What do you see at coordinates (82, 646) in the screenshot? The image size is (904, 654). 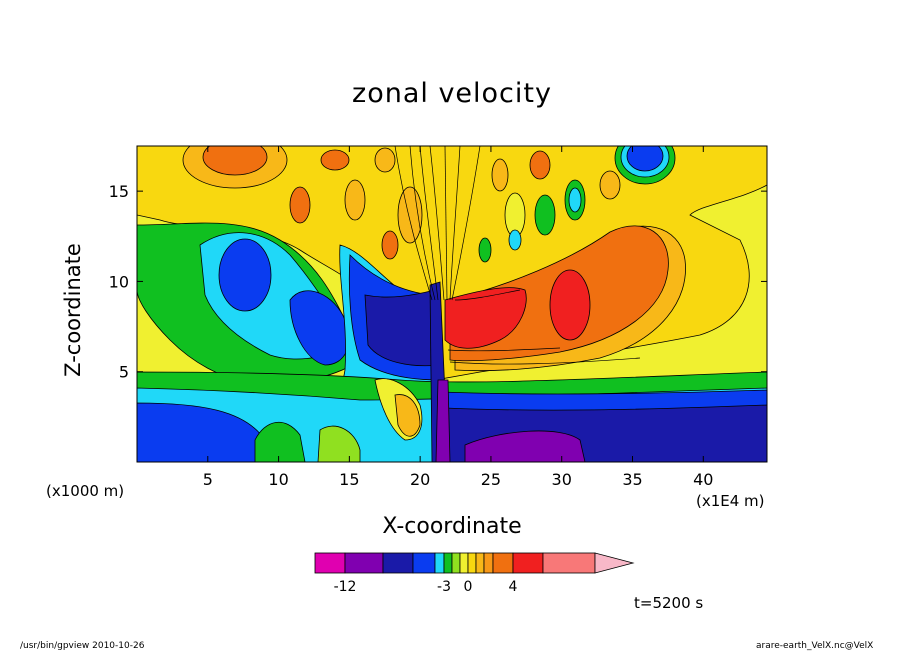 I see `footer-program: /usr/bin/gpview 2010-10-26` at bounding box center [82, 646].